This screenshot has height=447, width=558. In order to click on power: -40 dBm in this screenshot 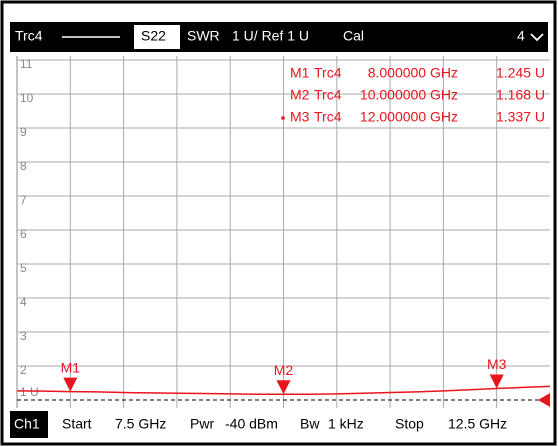, I will do `click(251, 424)`.